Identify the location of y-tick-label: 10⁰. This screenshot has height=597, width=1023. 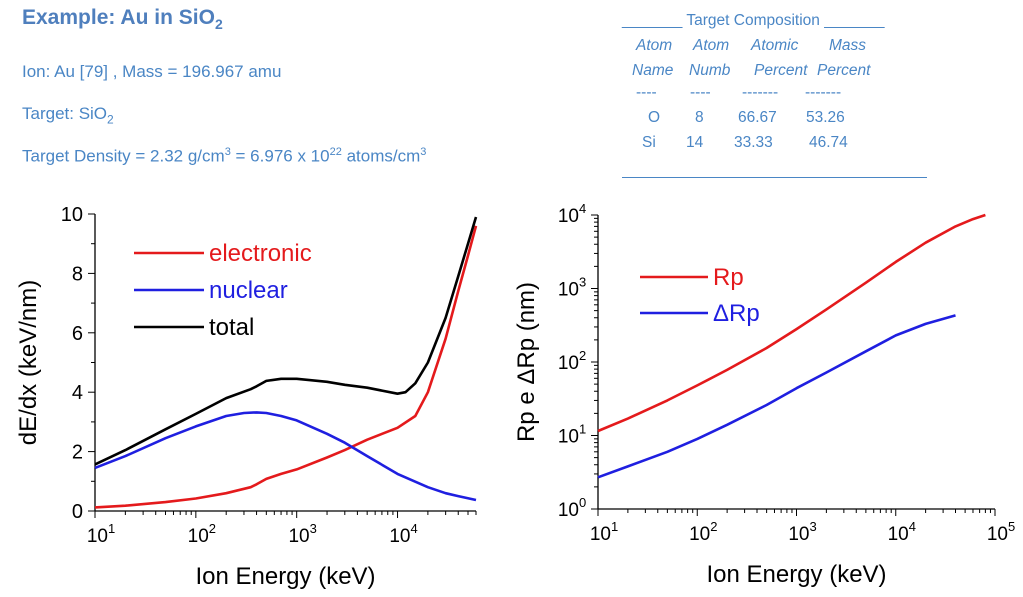
(572, 508).